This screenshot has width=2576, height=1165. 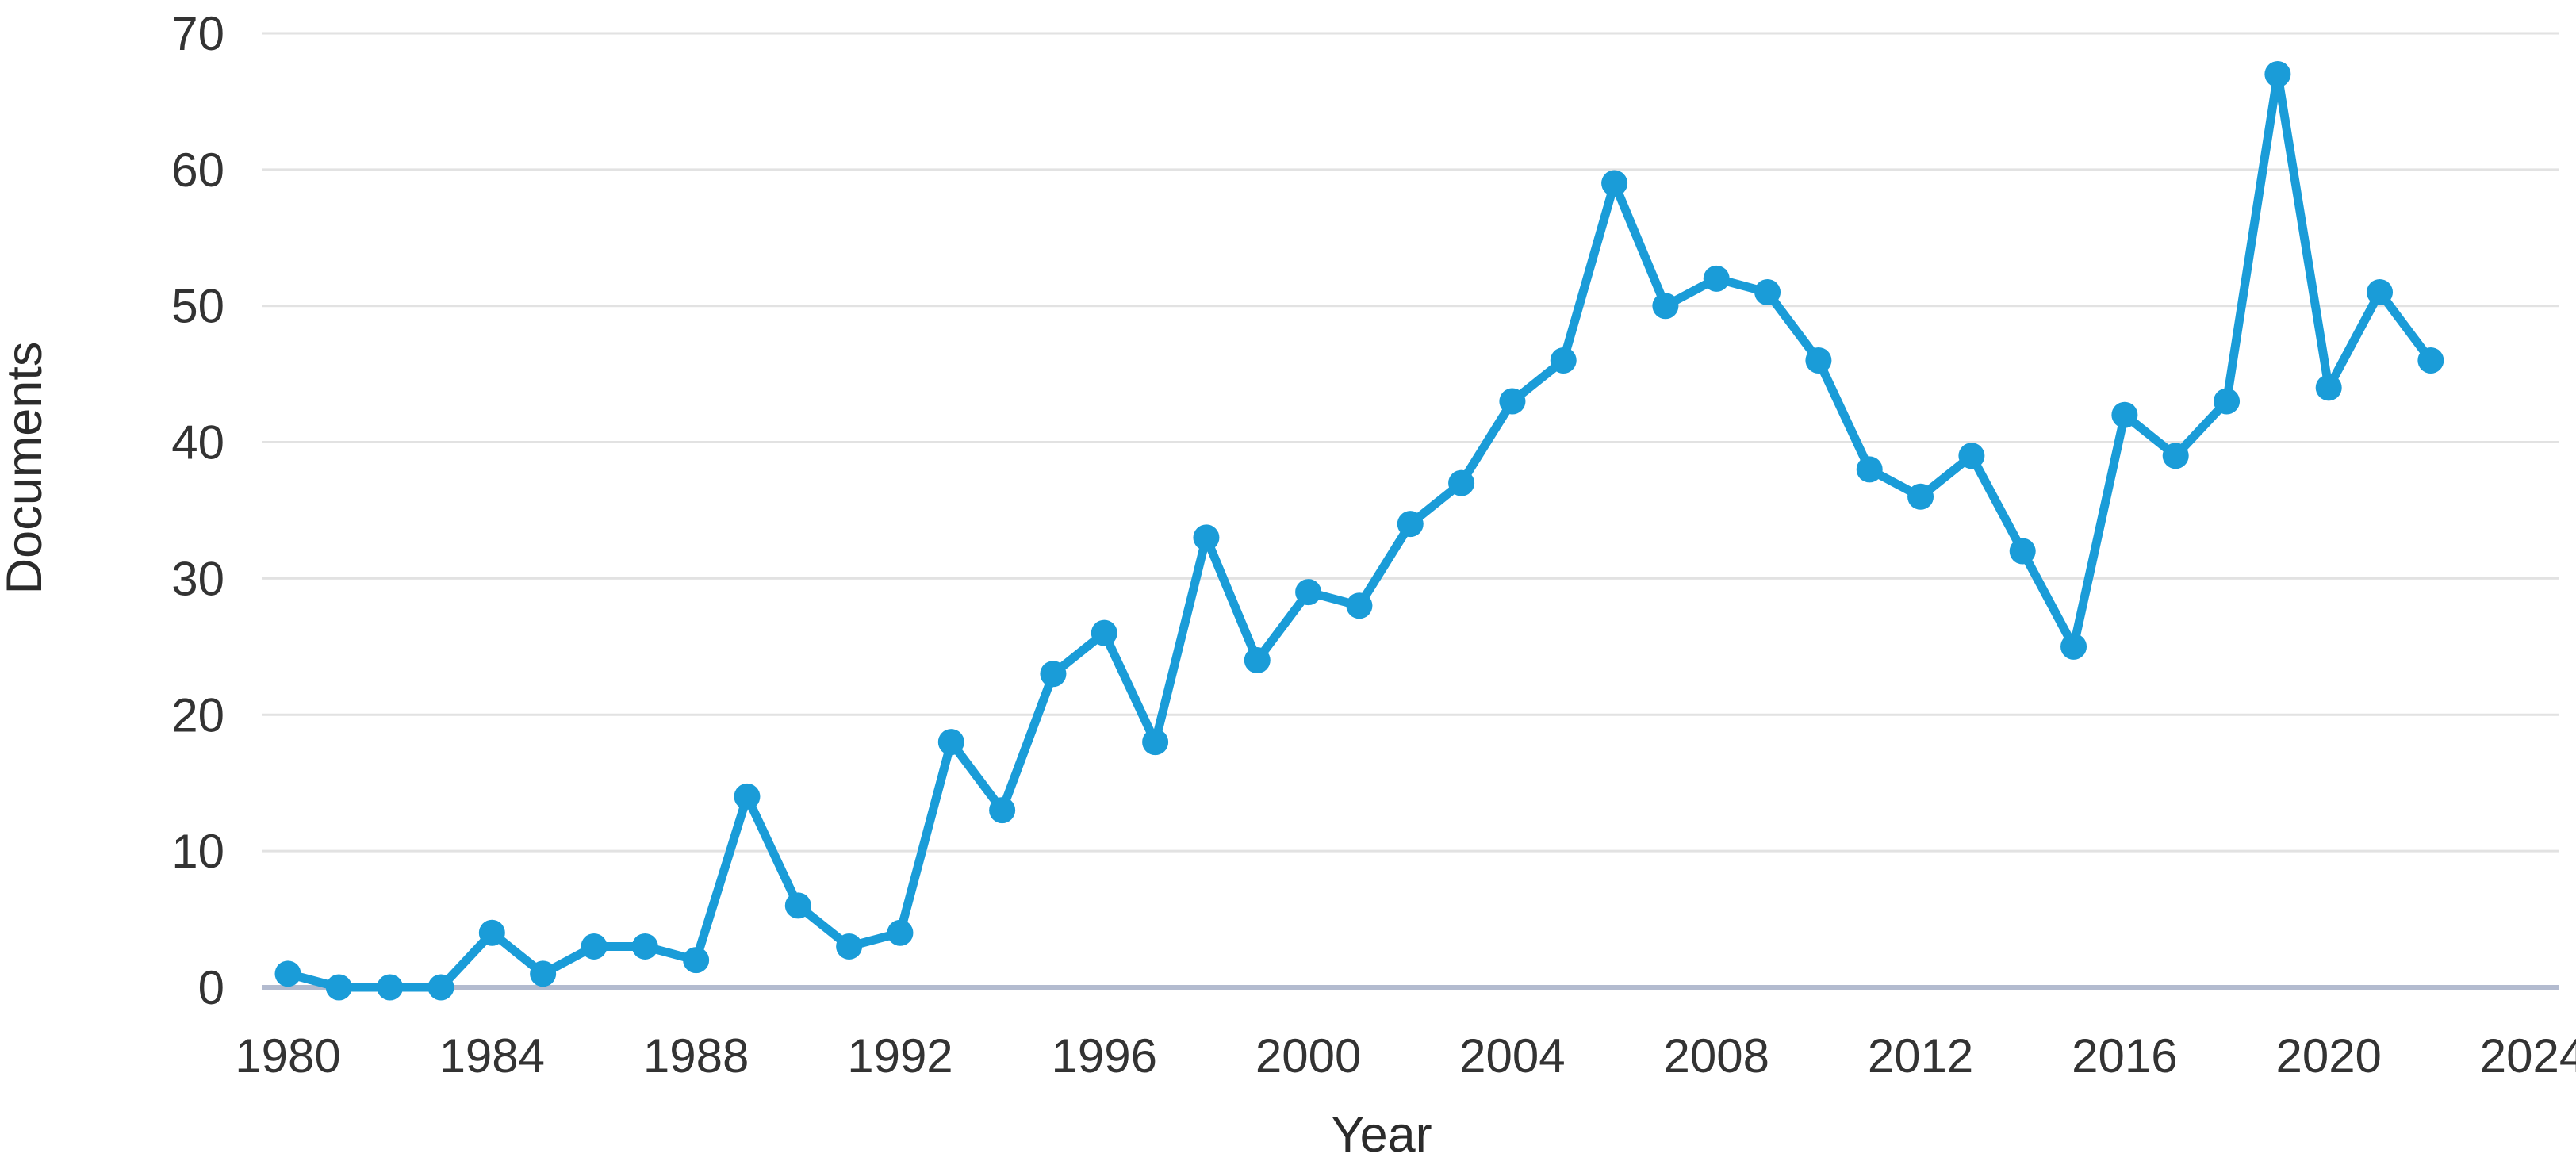 What do you see at coordinates (696, 1056) in the screenshot?
I see `x-tick-label-1988: 1988` at bounding box center [696, 1056].